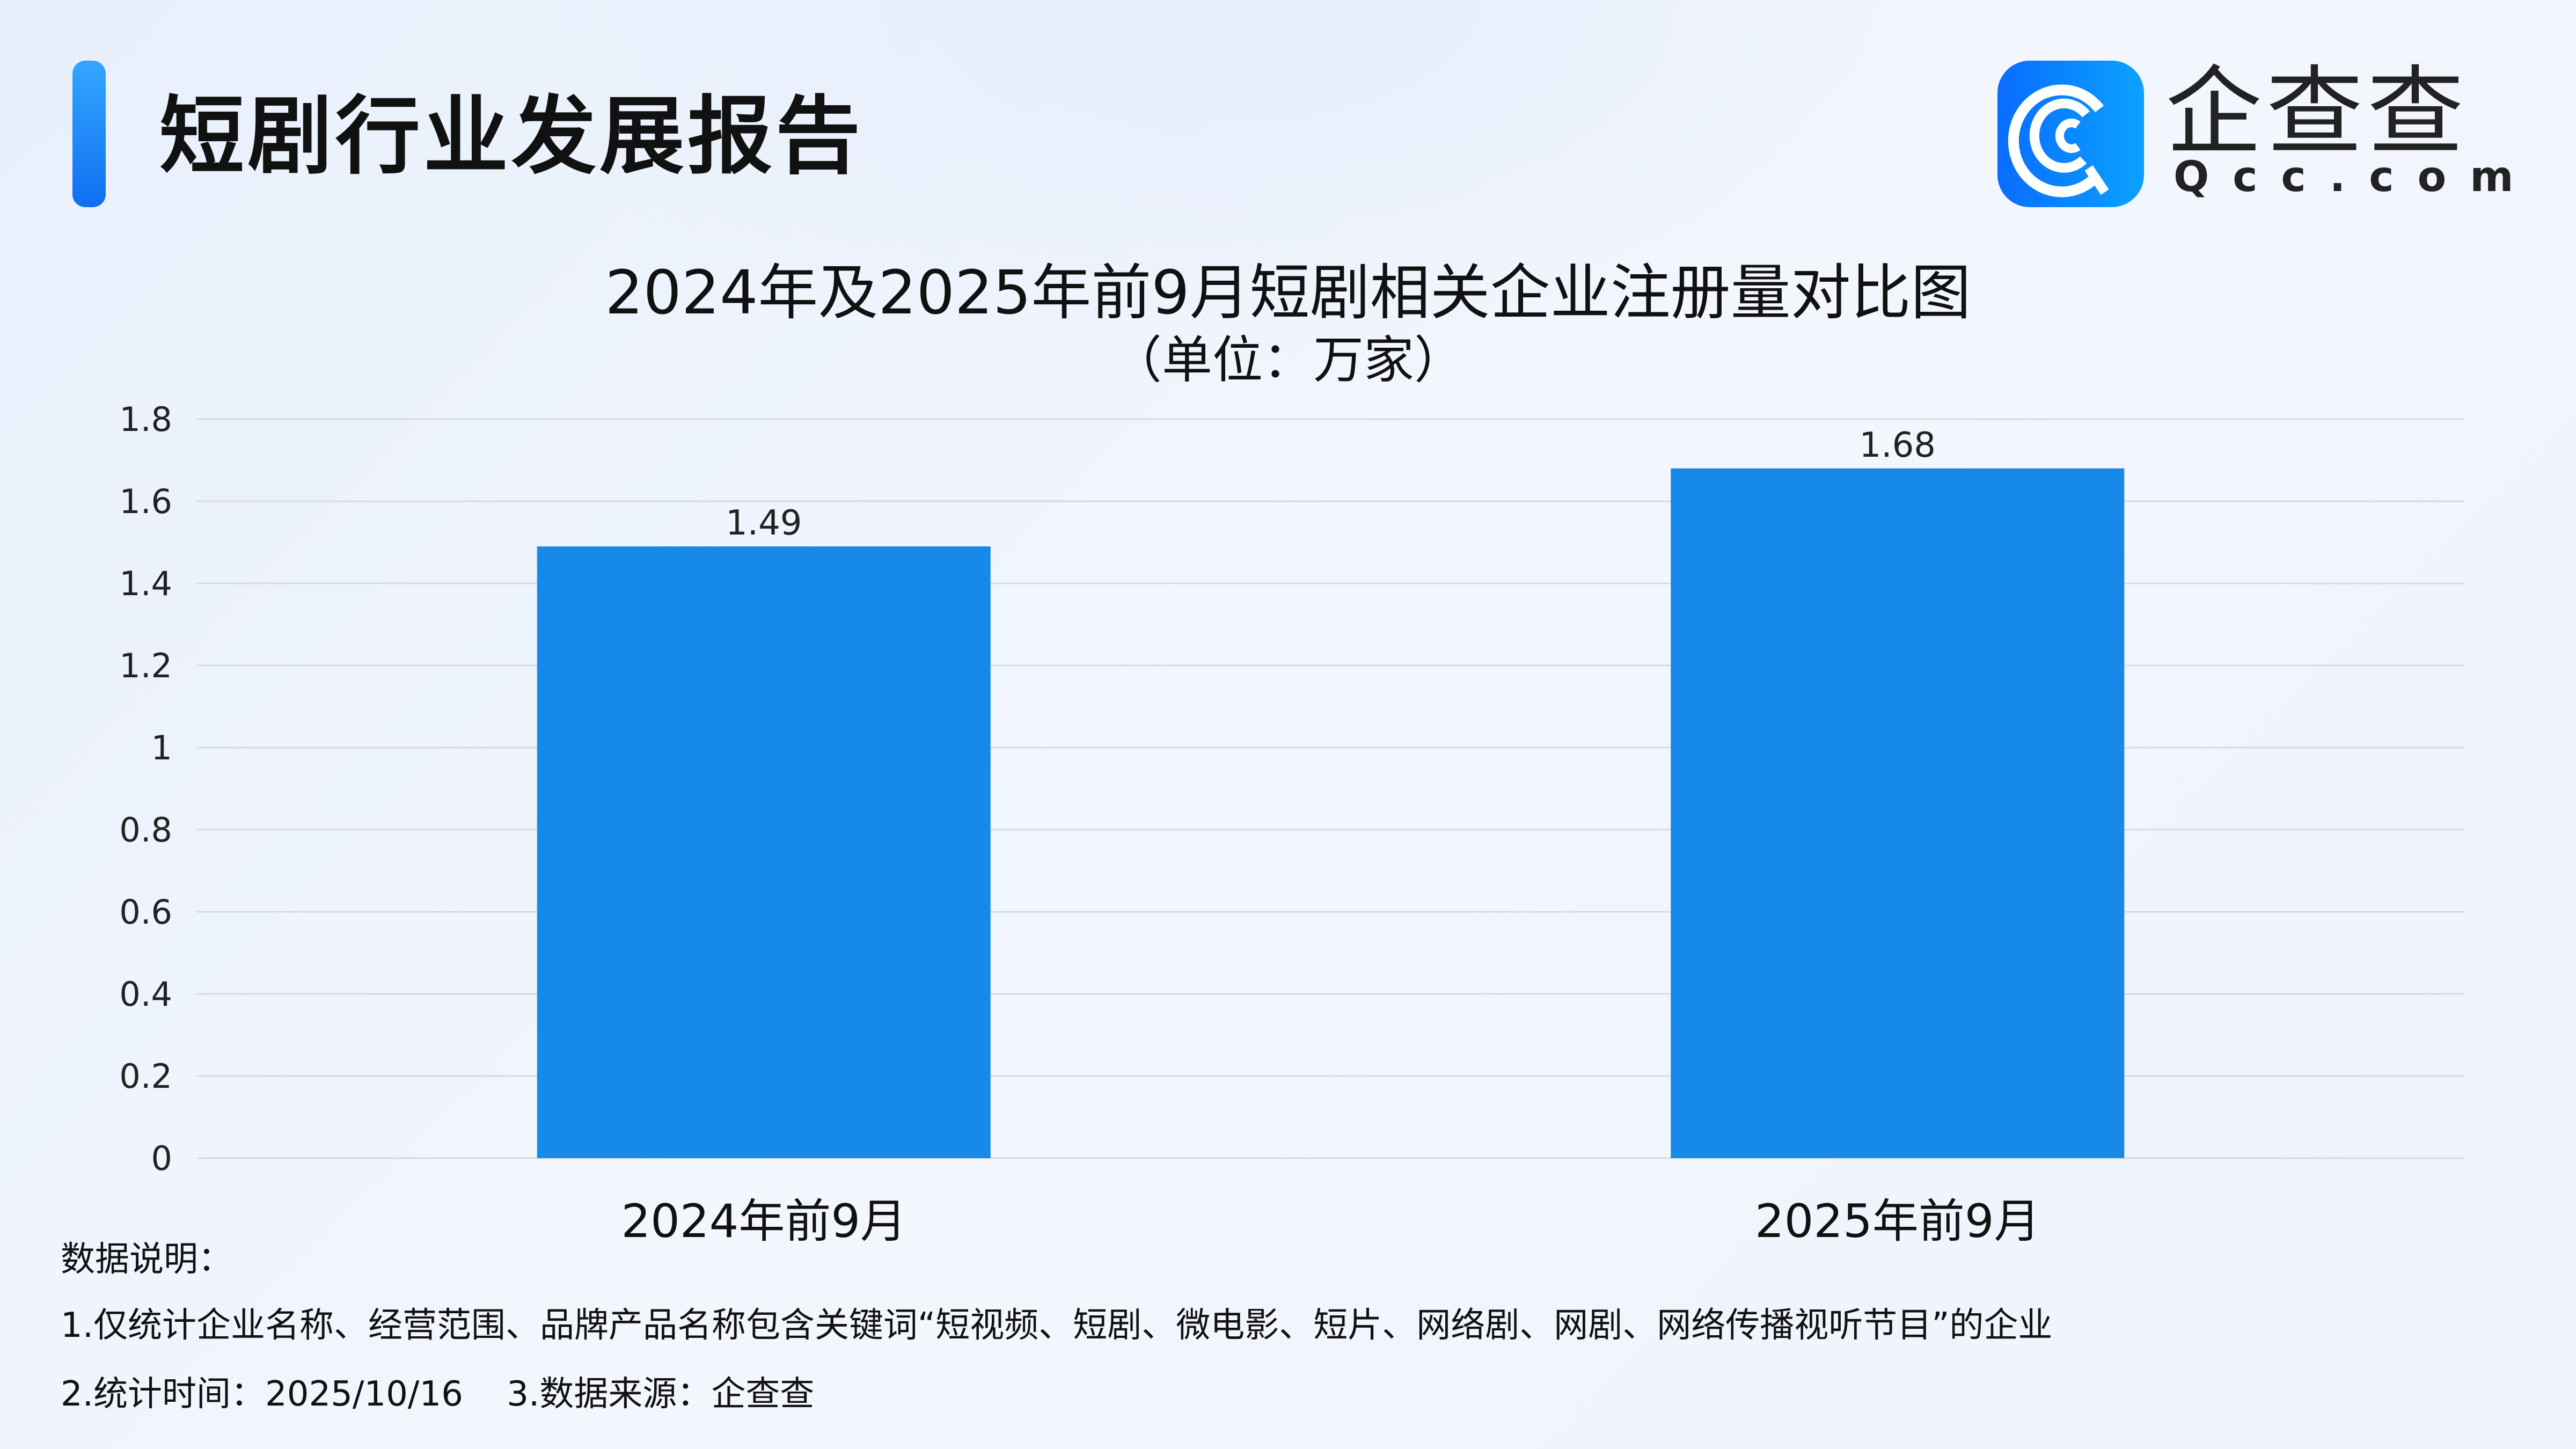  What do you see at coordinates (1897, 1221) in the screenshot?
I see `x-tick-label: 2025年前9月` at bounding box center [1897, 1221].